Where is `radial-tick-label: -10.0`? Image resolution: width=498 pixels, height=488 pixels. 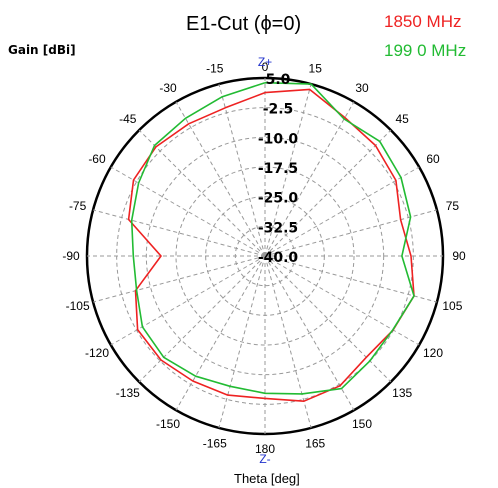 radial-tick-label: -10.0 is located at coordinates (278, 139).